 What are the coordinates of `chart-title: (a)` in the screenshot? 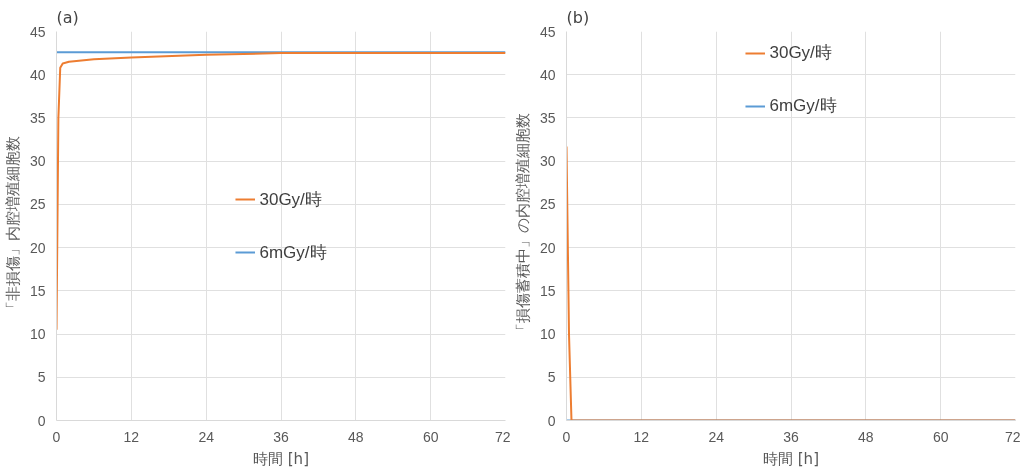 It's located at (67, 17).